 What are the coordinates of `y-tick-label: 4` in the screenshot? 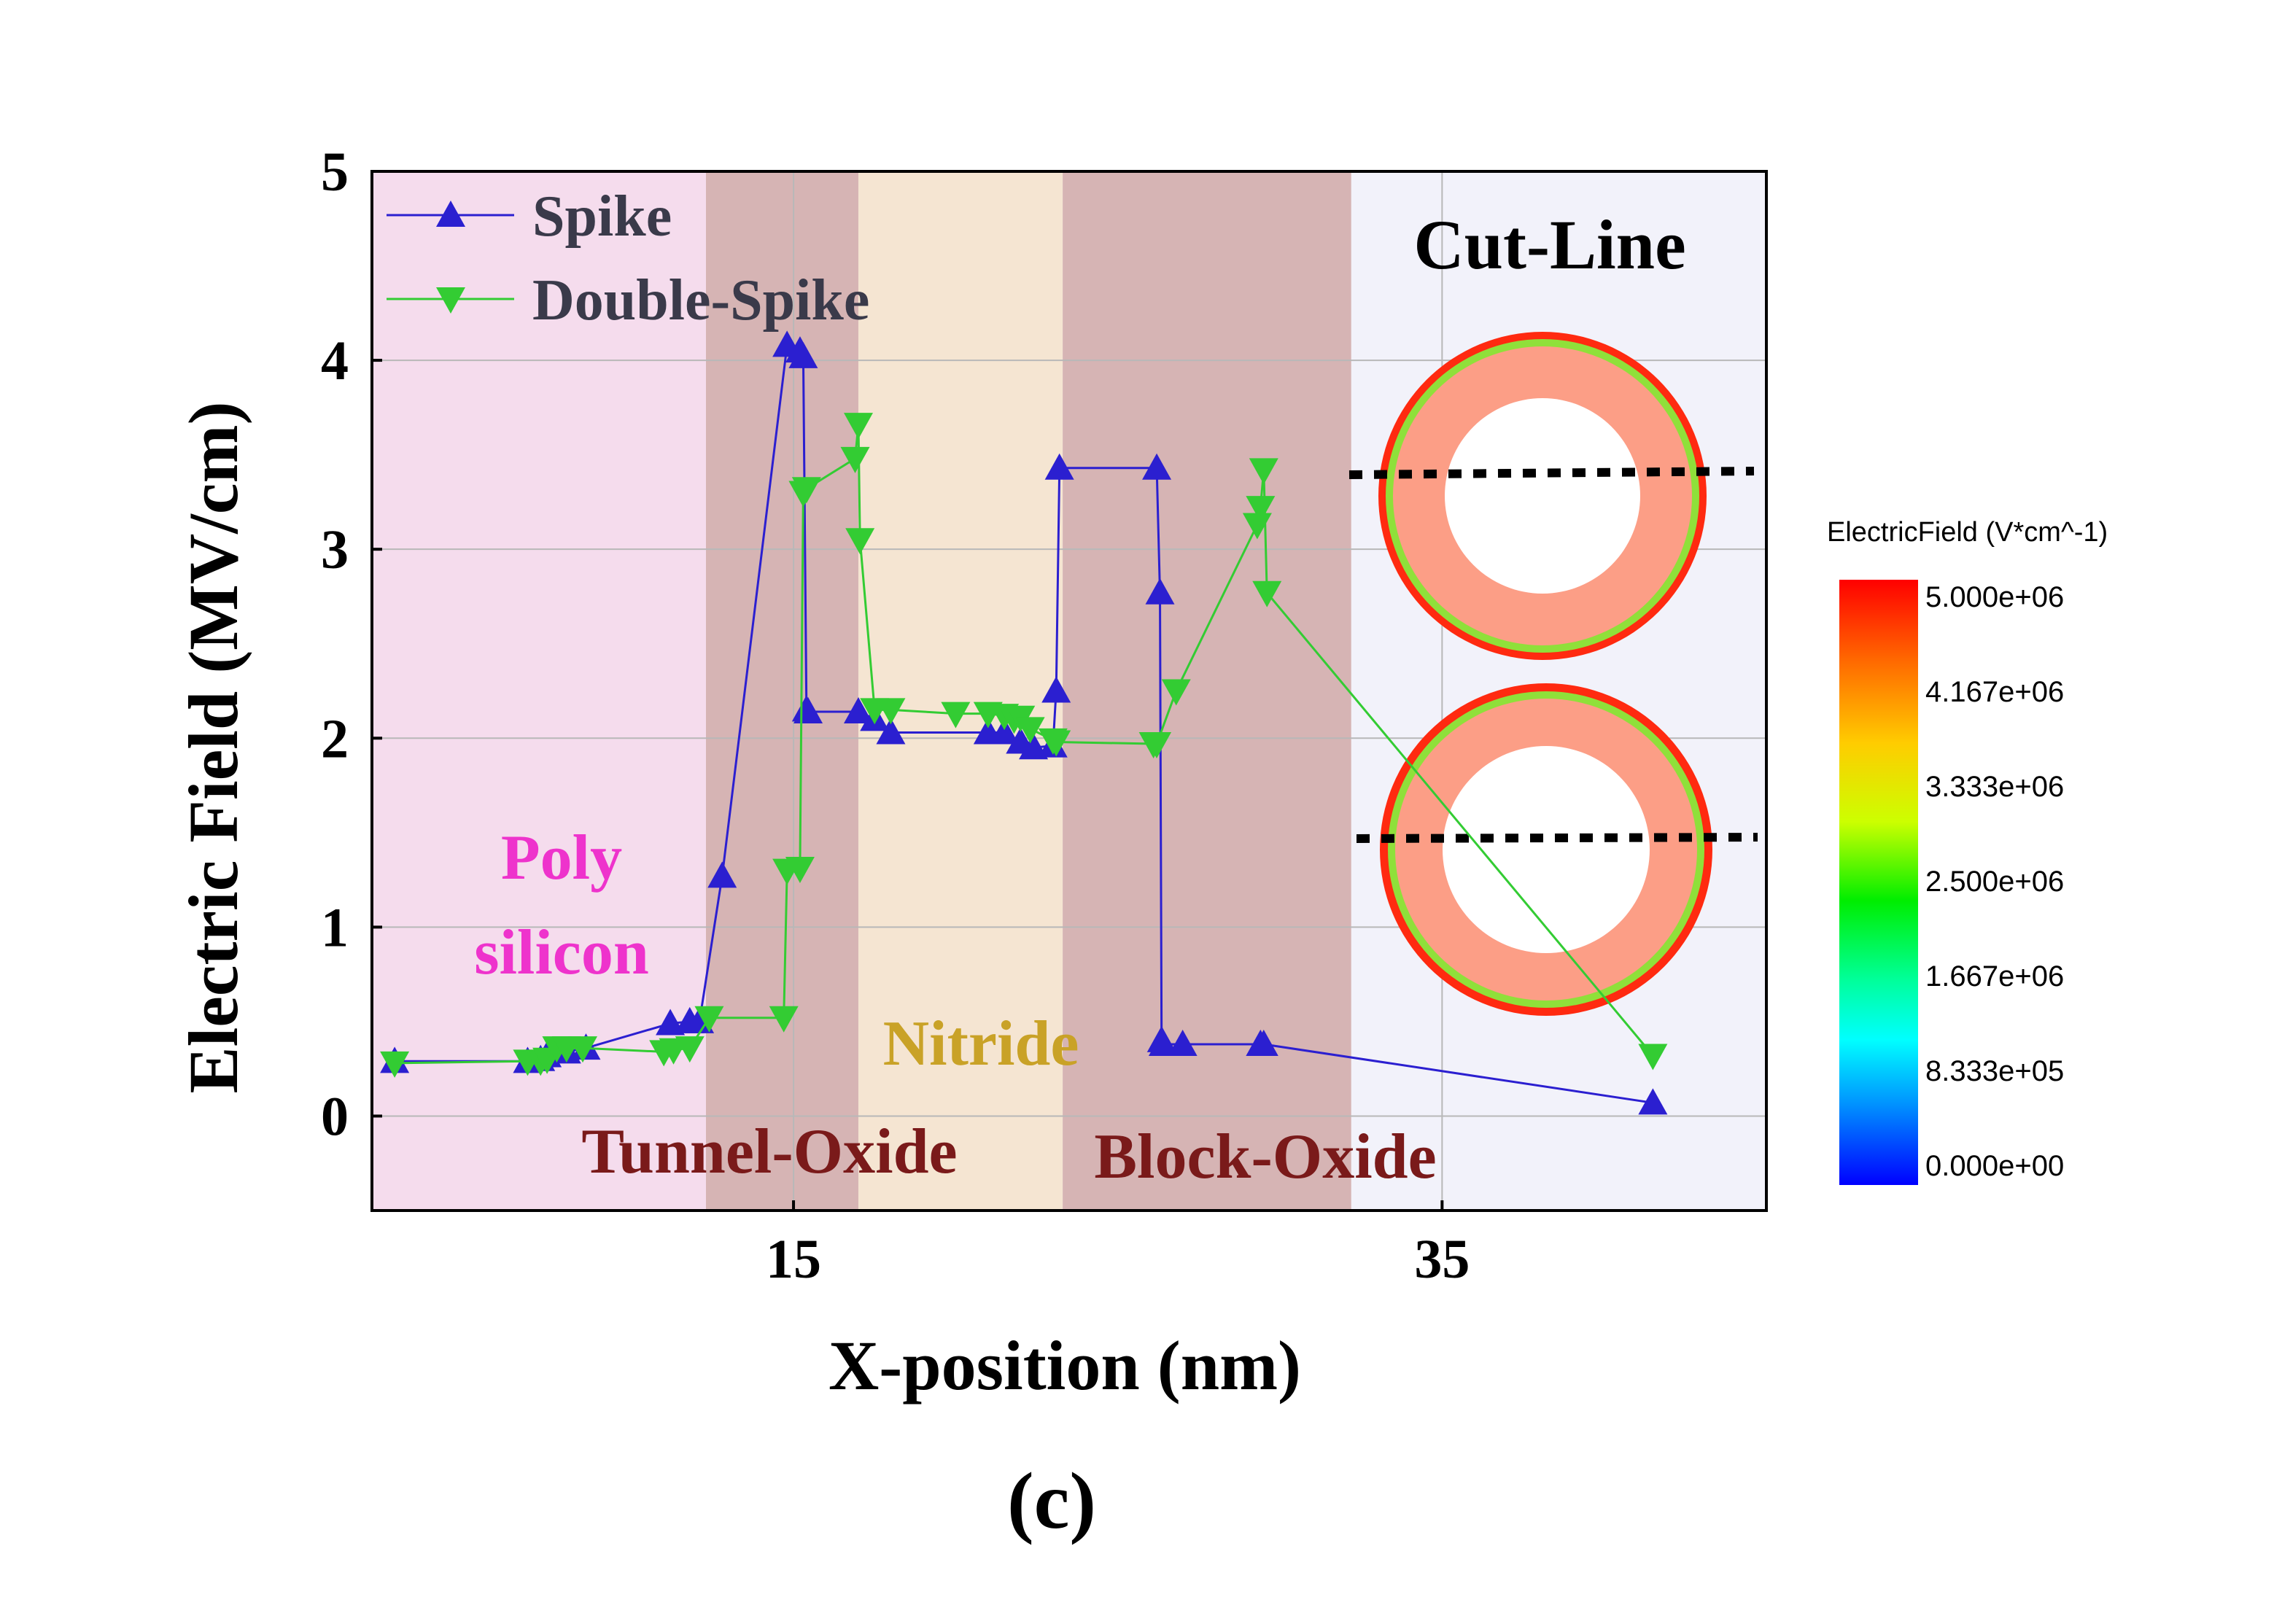 It's located at (335, 361).